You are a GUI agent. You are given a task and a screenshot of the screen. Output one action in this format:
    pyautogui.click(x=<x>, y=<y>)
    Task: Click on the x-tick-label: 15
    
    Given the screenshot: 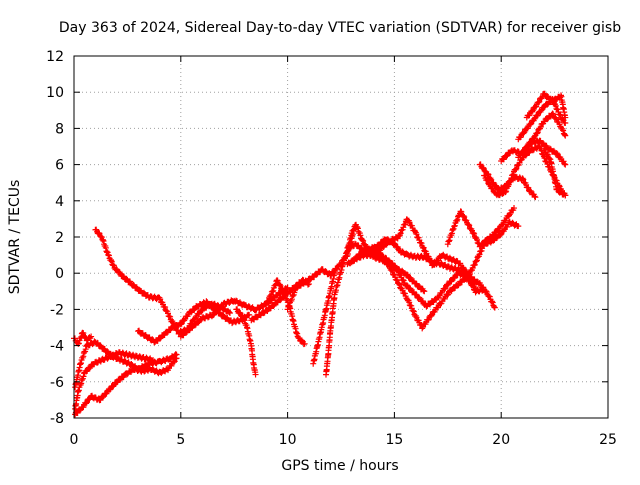 What is the action you would take?
    pyautogui.click(x=394, y=440)
    